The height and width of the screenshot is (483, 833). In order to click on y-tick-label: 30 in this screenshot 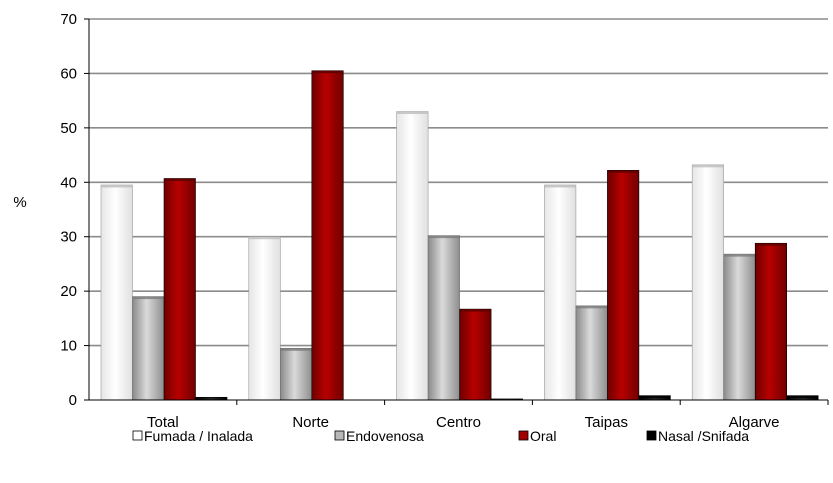, I will do `click(68, 237)`.